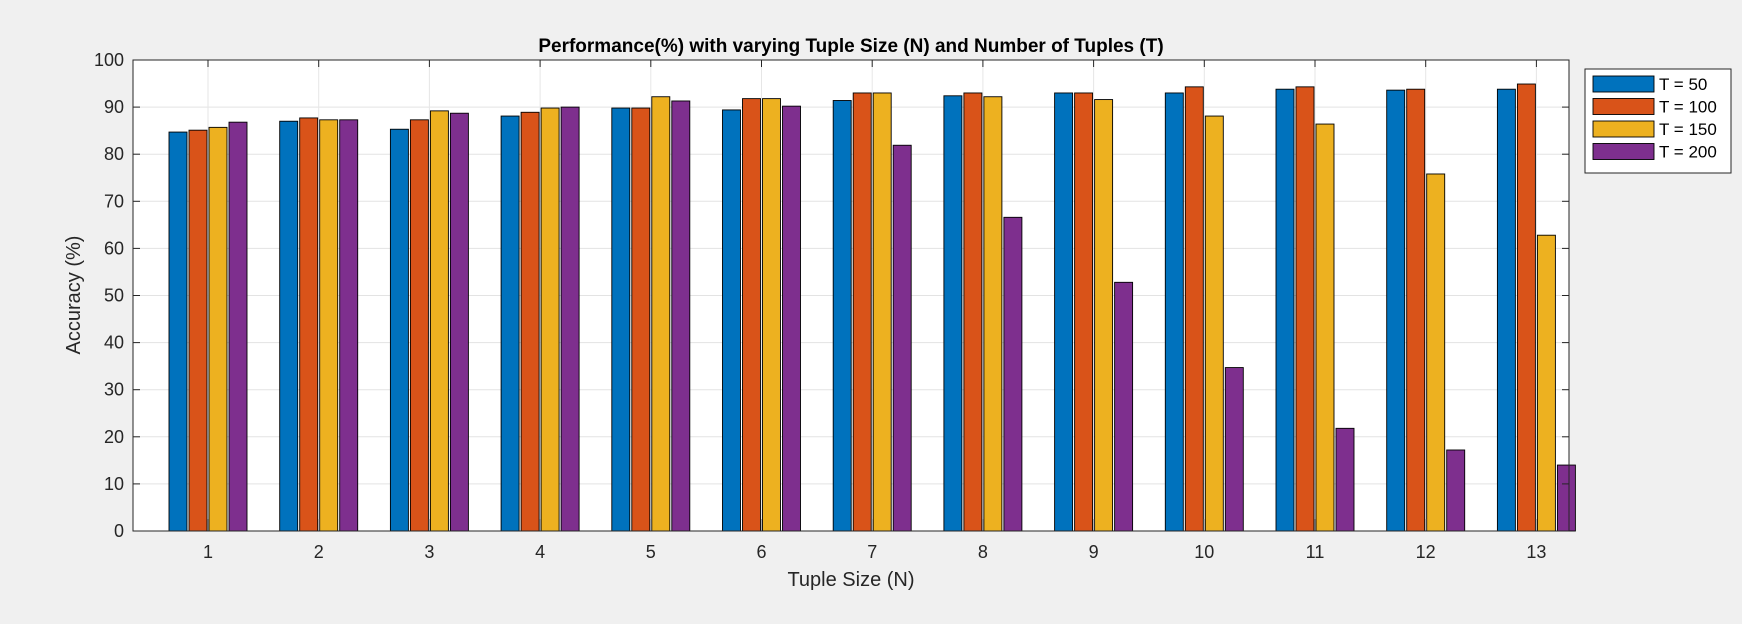  I want to click on bar-t-50-n8, so click(953, 313).